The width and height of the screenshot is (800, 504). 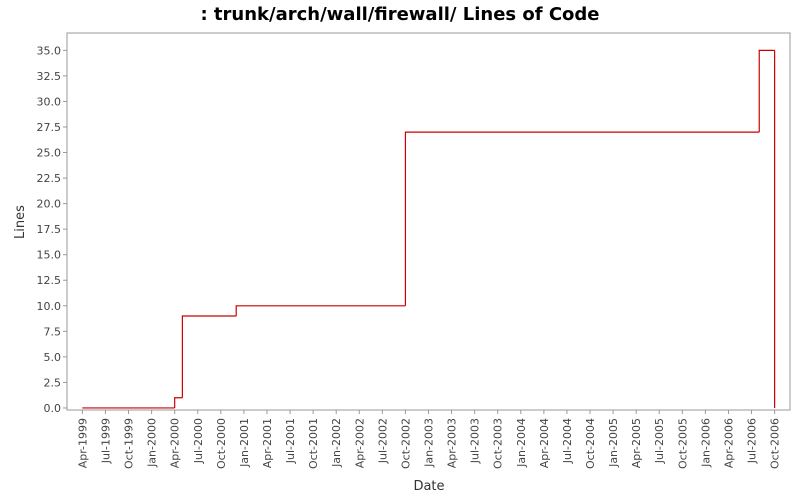 What do you see at coordinates (544, 443) in the screenshot?
I see `x-tick-label: Apr-2004` at bounding box center [544, 443].